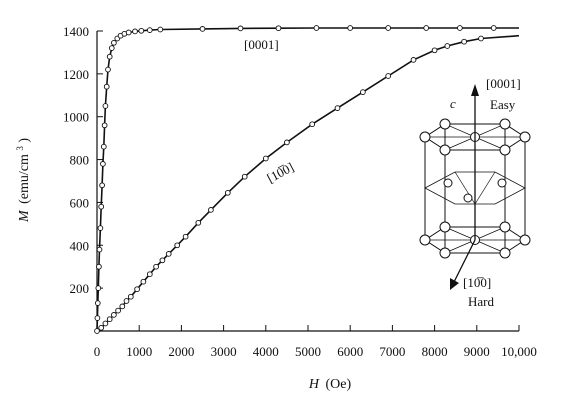  Describe the element at coordinates (477, 351) in the screenshot. I see `x-tick-label: 9000` at that location.